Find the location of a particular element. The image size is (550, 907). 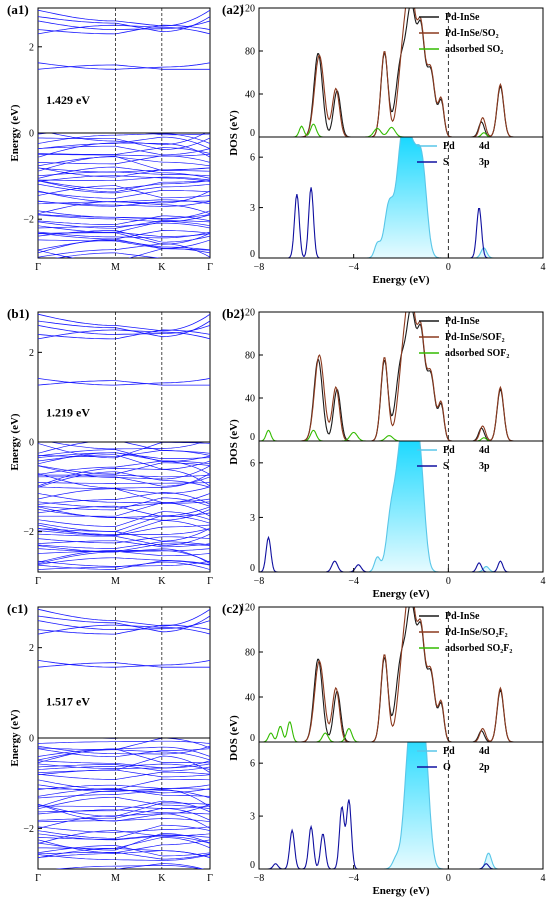

panel-label: (b2) is located at coordinates (233, 313).